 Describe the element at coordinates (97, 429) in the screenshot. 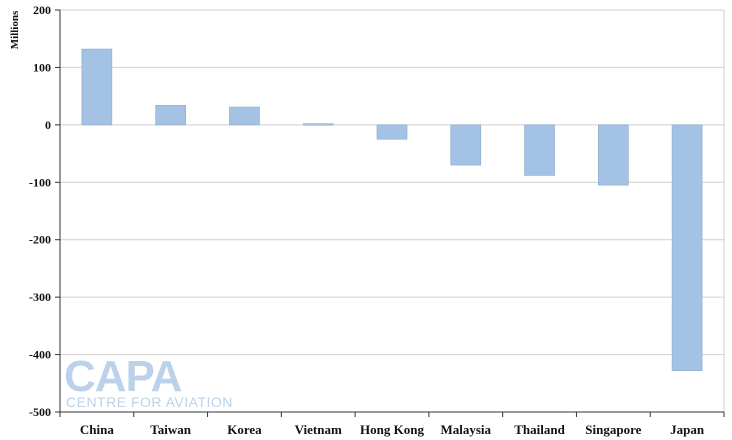

I see `x-tick-label: China` at that location.